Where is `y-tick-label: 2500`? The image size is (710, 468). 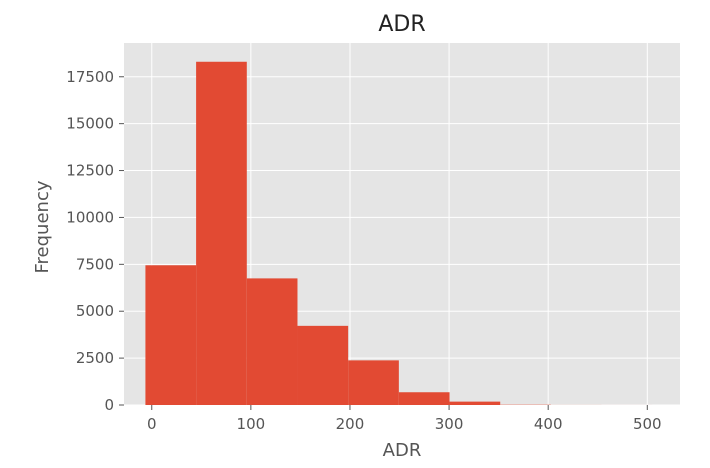 y-tick-label: 2500 is located at coordinates (95, 358).